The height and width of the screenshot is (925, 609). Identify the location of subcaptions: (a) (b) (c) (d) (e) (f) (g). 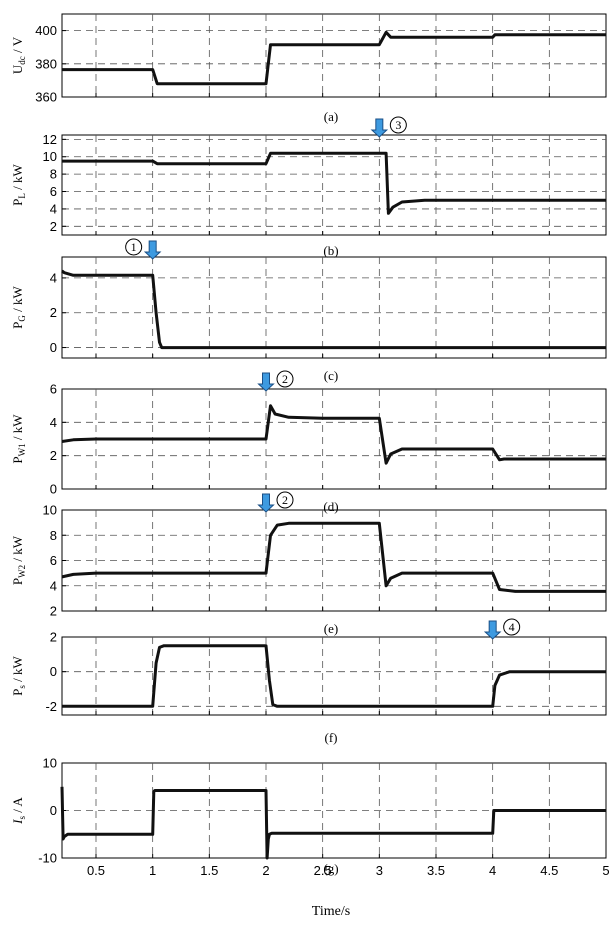
(330, 492).